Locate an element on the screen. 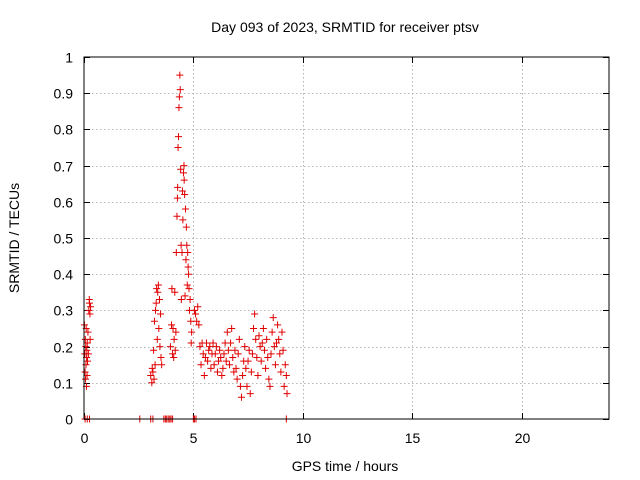 Image resolution: width=640 pixels, height=480 pixels. x-axis-title: GPS time / hours is located at coordinates (345, 466).